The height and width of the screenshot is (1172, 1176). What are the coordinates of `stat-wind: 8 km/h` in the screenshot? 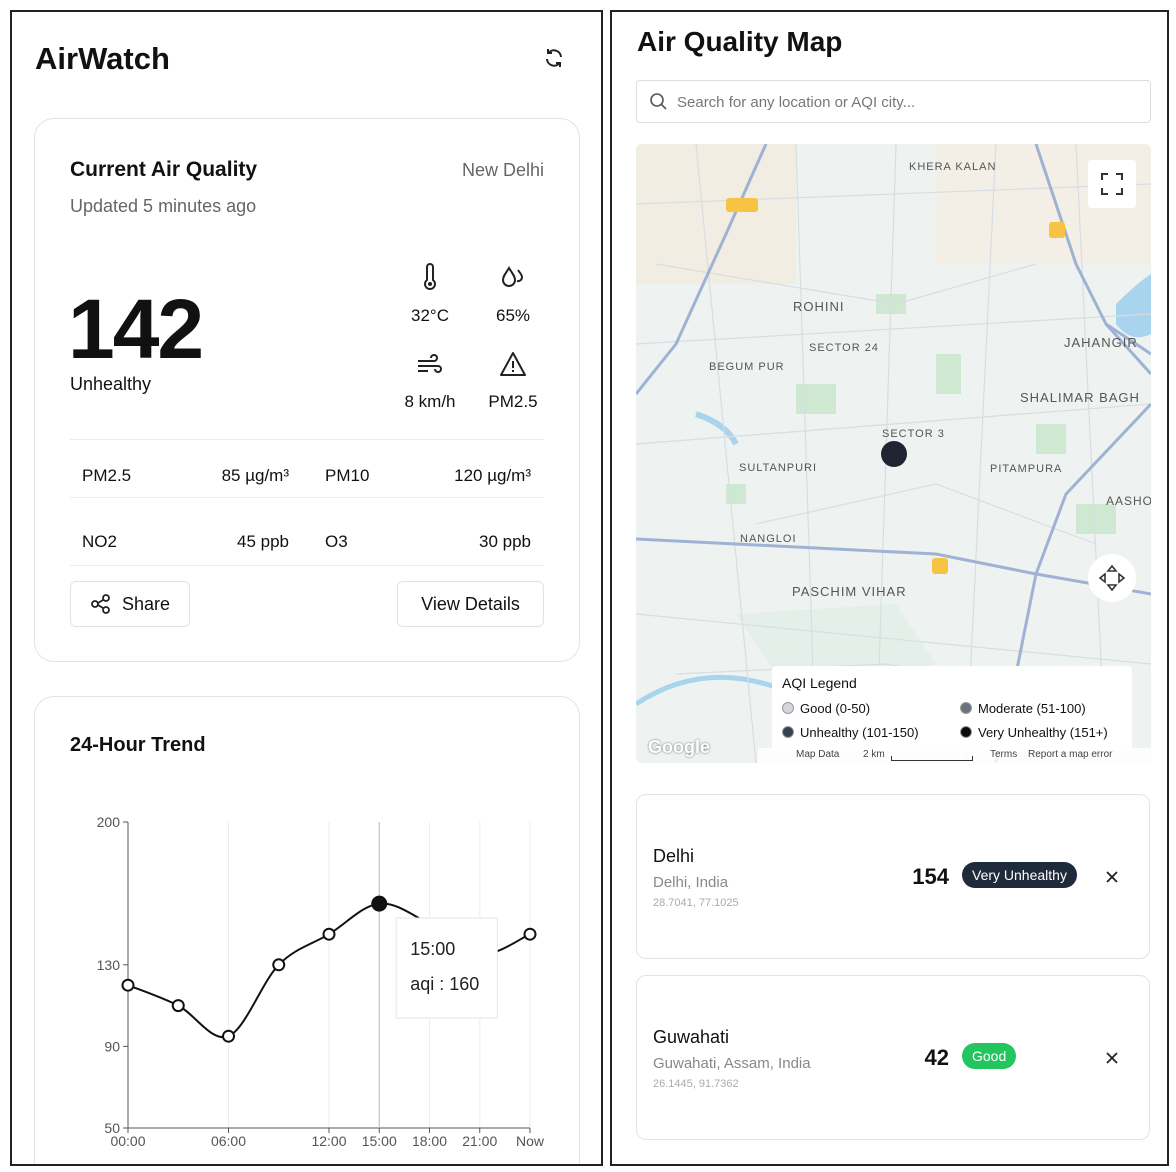 It's located at (430, 401).